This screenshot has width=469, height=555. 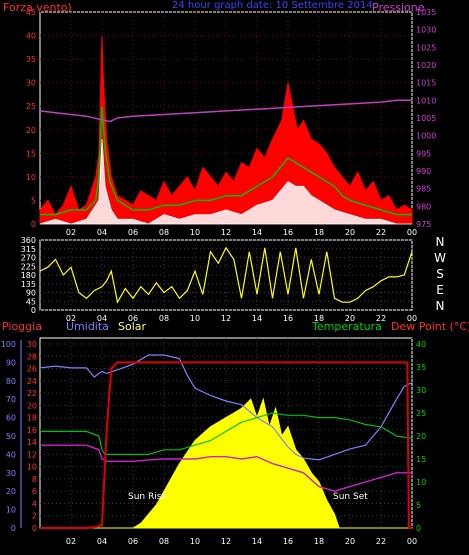 I want to click on wind-tick-label: 25, so click(x=31, y=106).